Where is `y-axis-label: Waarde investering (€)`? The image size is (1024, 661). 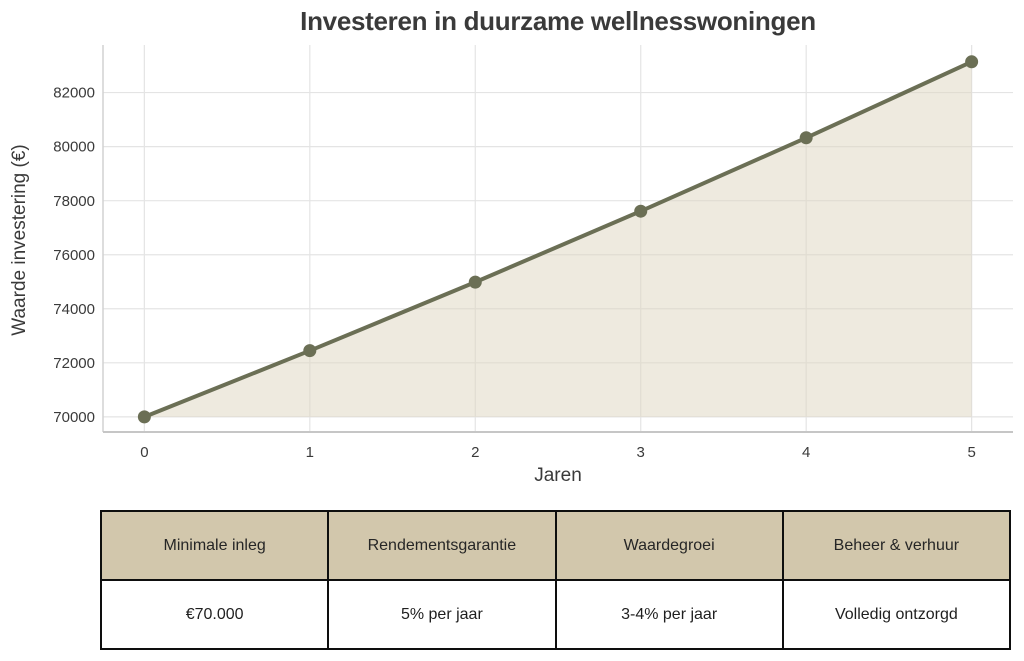 y-axis-label: Waarde investering (€) is located at coordinates (19, 239).